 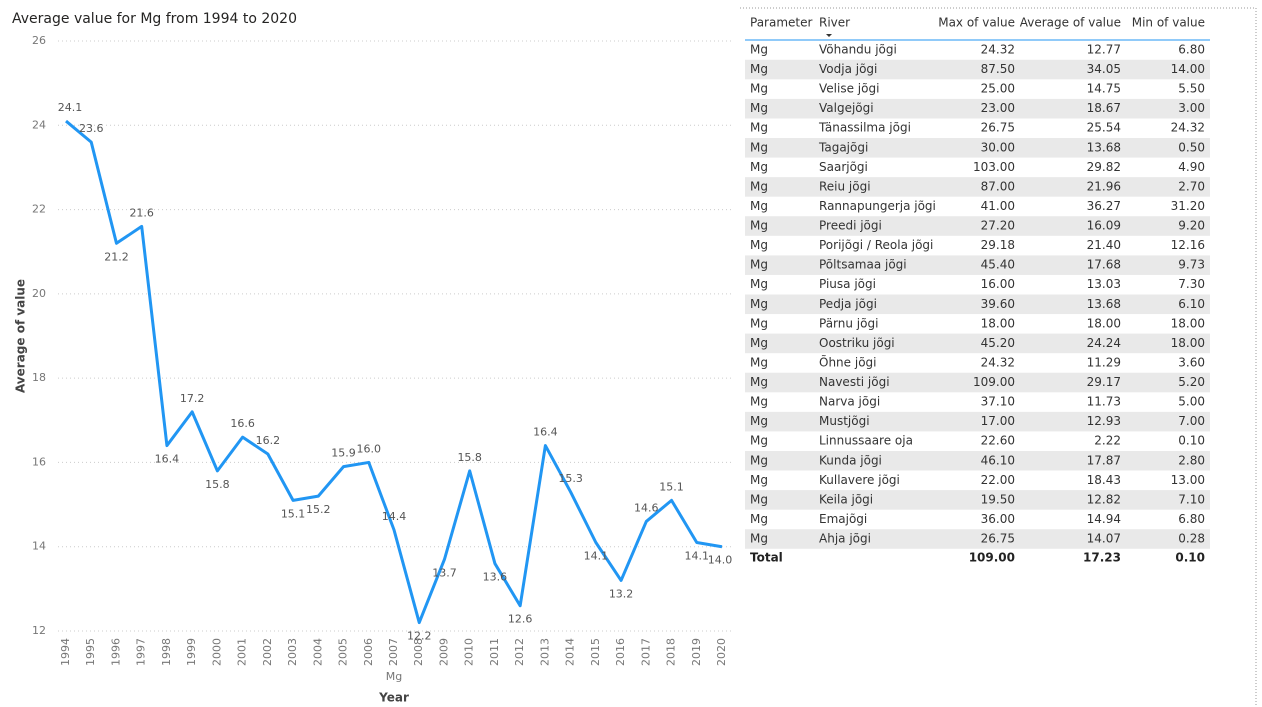 I want to click on table-cell: 17.68, so click(x=1104, y=265).